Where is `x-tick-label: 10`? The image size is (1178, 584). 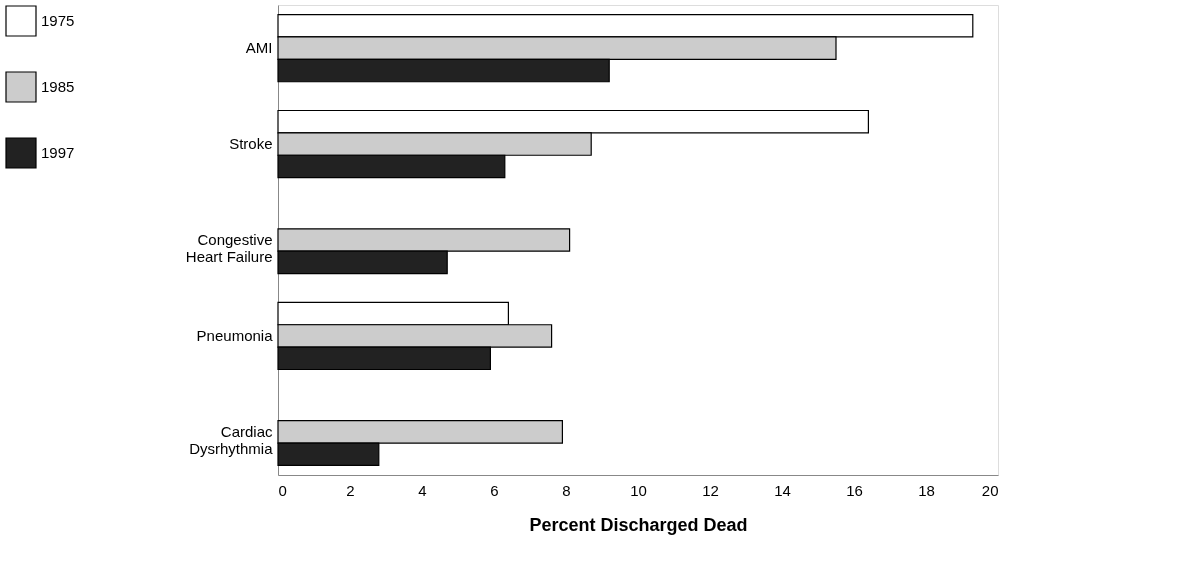 x-tick-label: 10 is located at coordinates (638, 490).